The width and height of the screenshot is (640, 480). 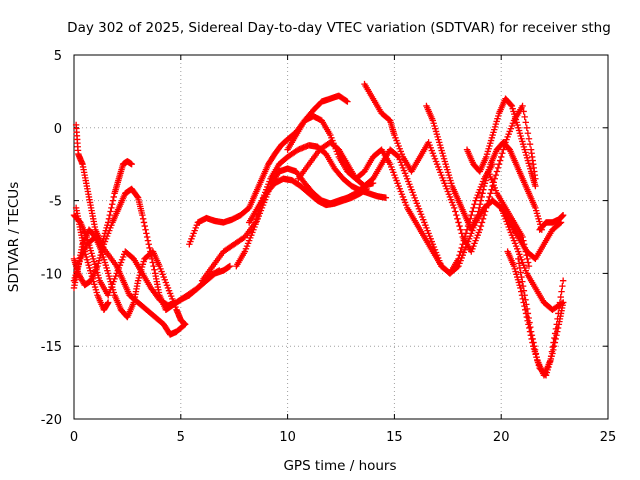 I want to click on y-axis-label: SDTVAR / TECUs, so click(x=14, y=237).